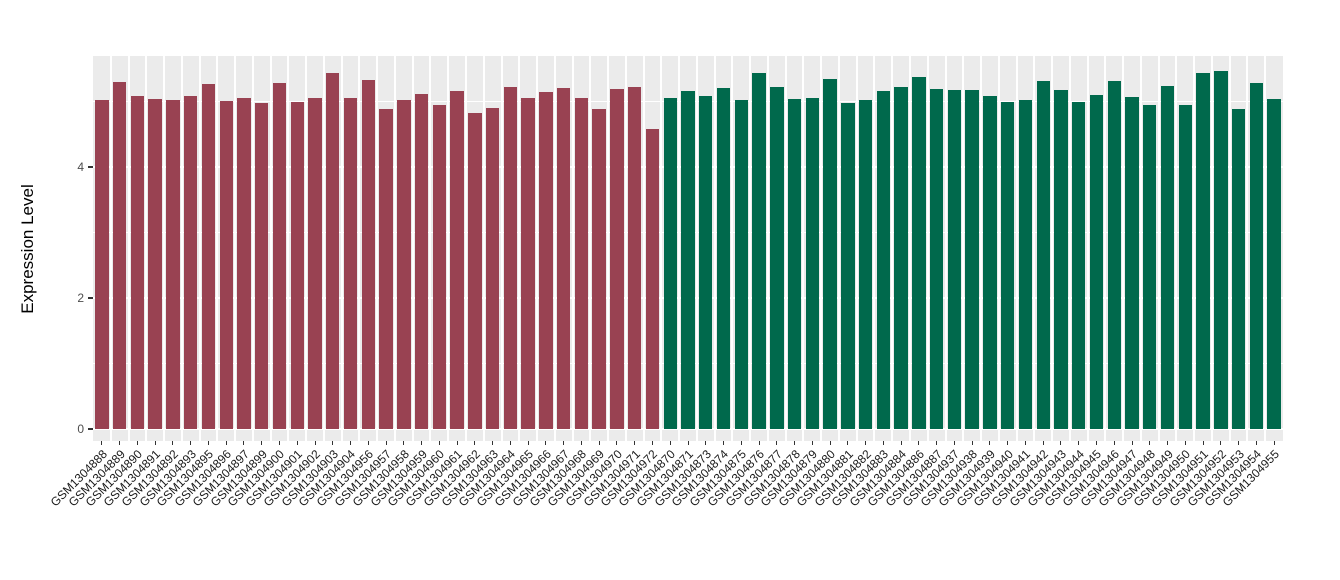 This screenshot has width=1340, height=580. Describe the element at coordinates (80, 298) in the screenshot. I see `y-tick-label: 2` at that location.